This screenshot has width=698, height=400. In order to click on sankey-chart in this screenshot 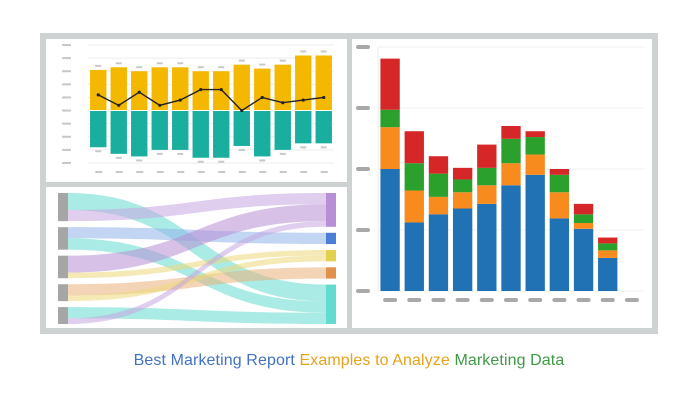, I will do `click(197, 258)`.